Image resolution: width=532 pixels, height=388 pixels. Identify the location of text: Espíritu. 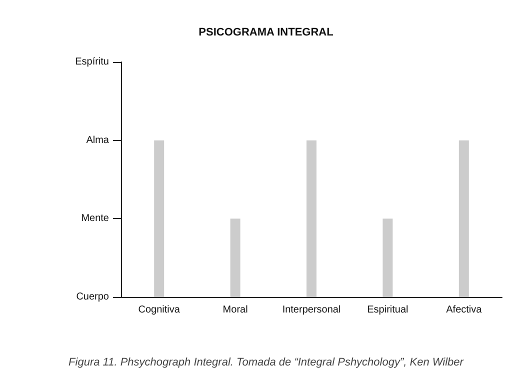
(92, 62).